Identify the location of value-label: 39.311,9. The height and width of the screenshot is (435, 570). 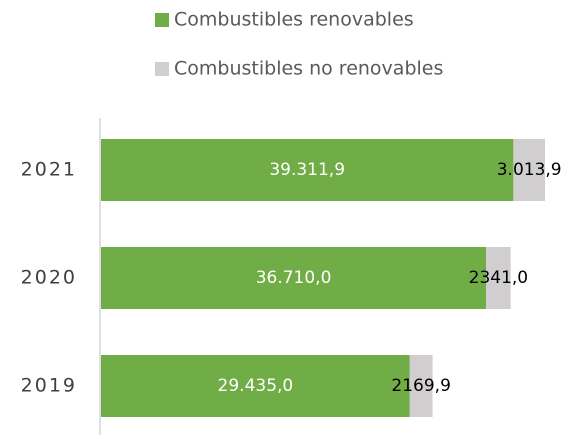
(307, 170).